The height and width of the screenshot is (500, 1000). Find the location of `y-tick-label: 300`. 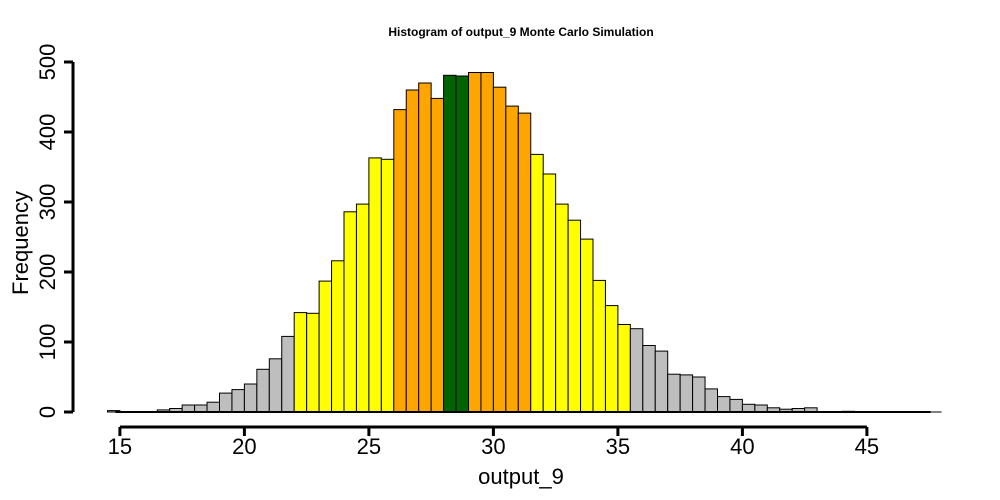

y-tick-label: 300 is located at coordinates (47, 202).